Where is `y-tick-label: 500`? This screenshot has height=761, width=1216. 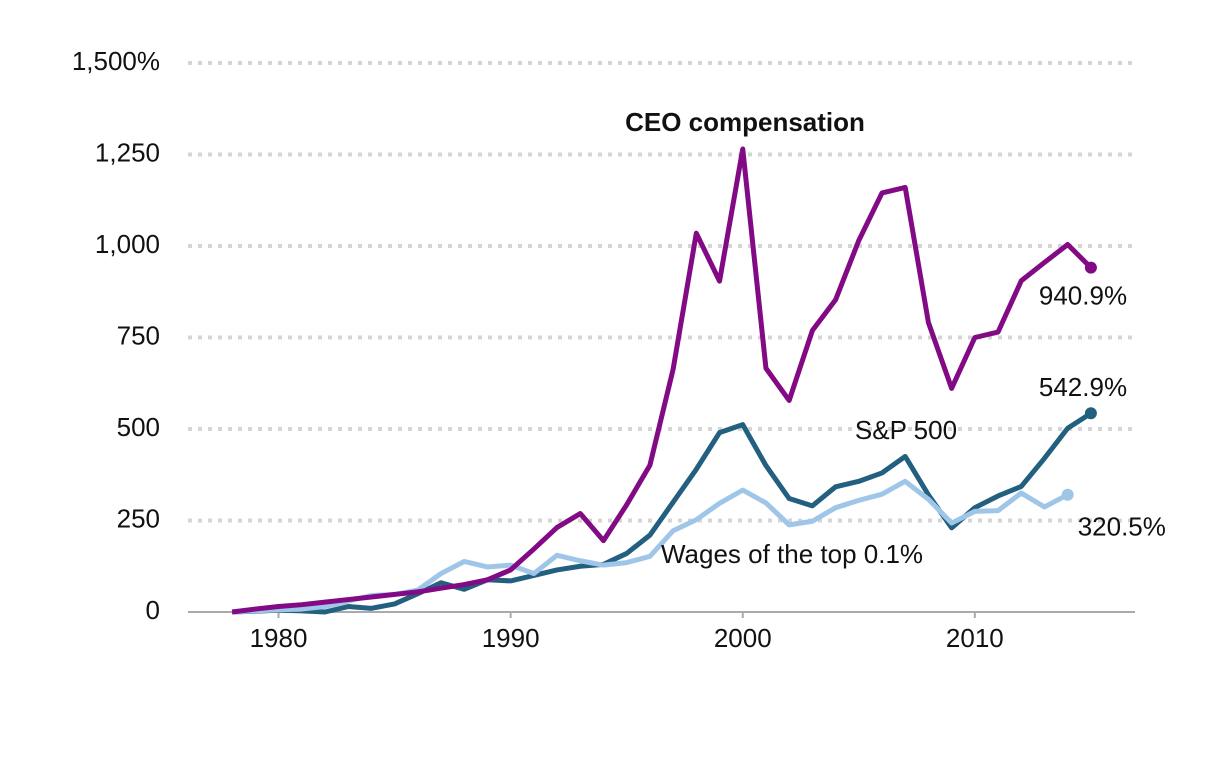
y-tick-label: 500 is located at coordinates (138, 427).